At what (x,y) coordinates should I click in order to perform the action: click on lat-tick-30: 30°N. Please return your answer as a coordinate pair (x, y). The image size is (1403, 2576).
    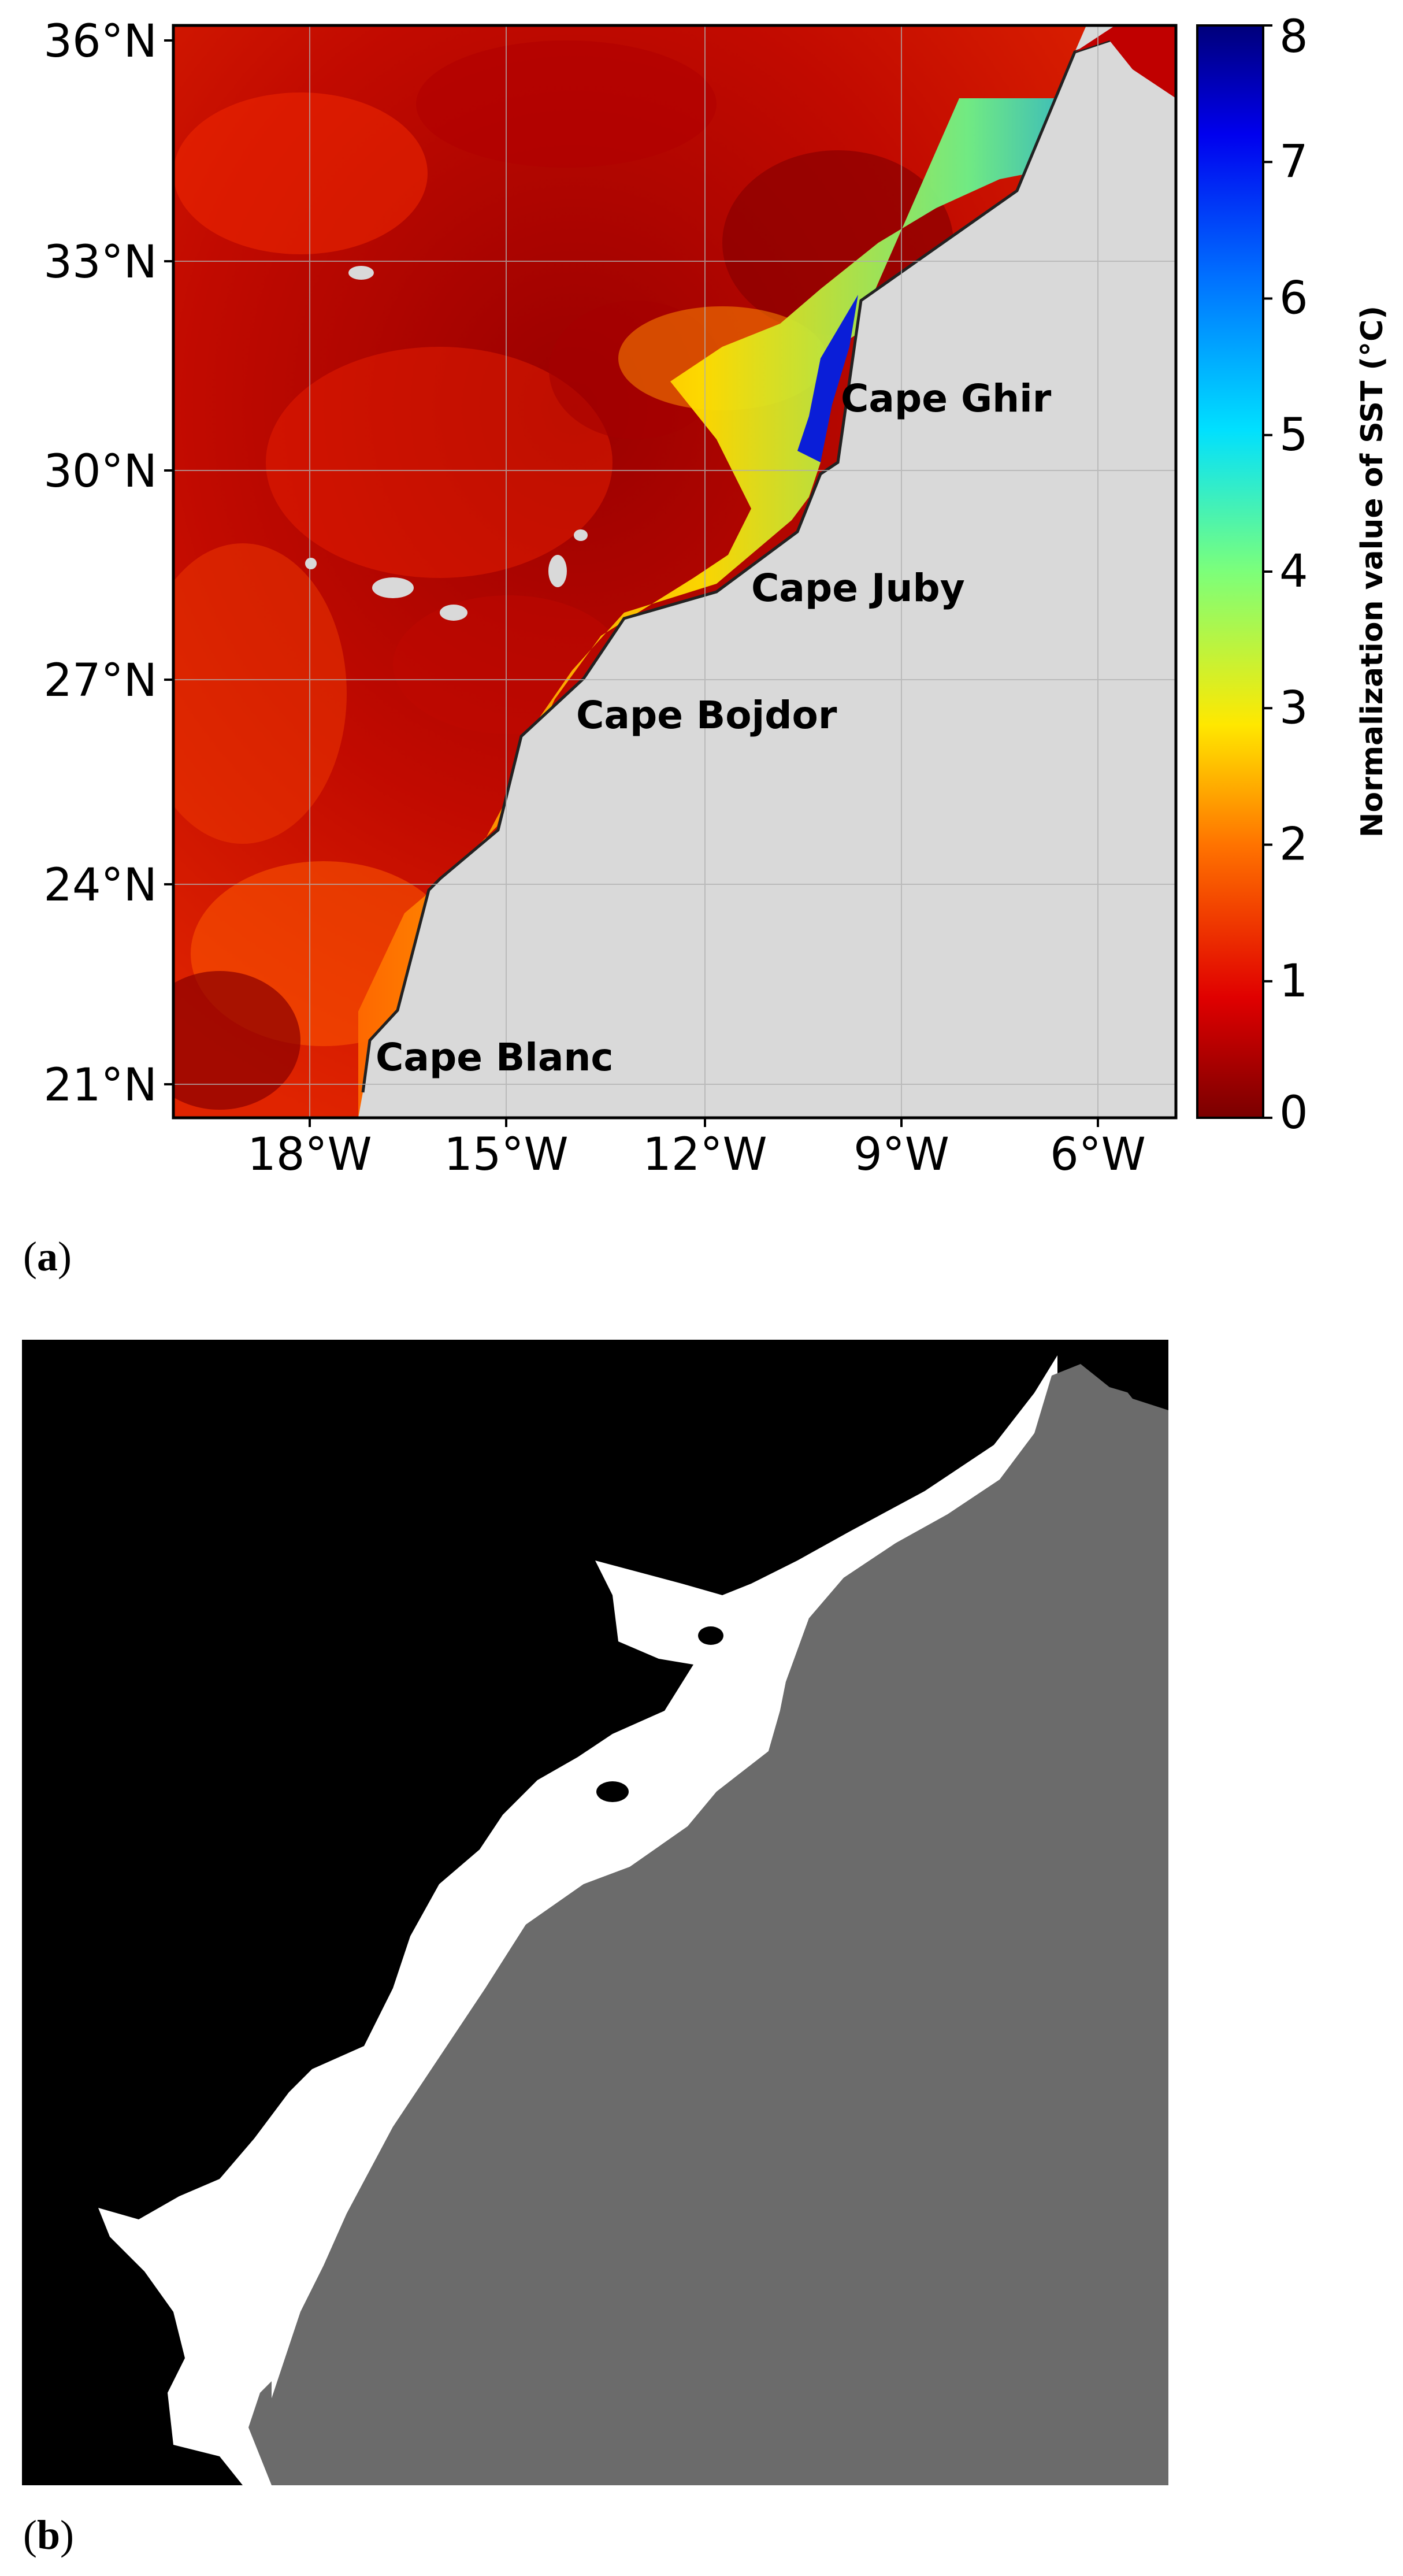
    Looking at the image, I should click on (100, 472).